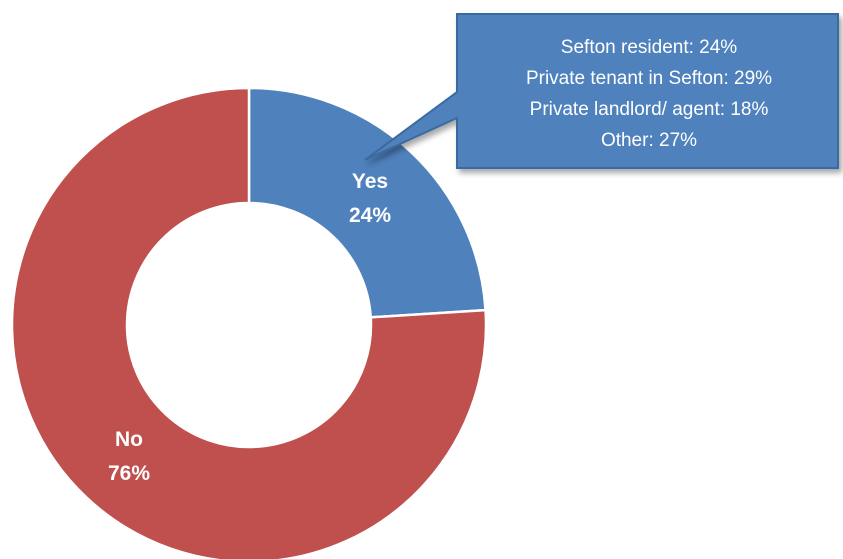  Describe the element at coordinates (370, 181) in the screenshot. I see `slice-label-yes-name: Yes` at that location.